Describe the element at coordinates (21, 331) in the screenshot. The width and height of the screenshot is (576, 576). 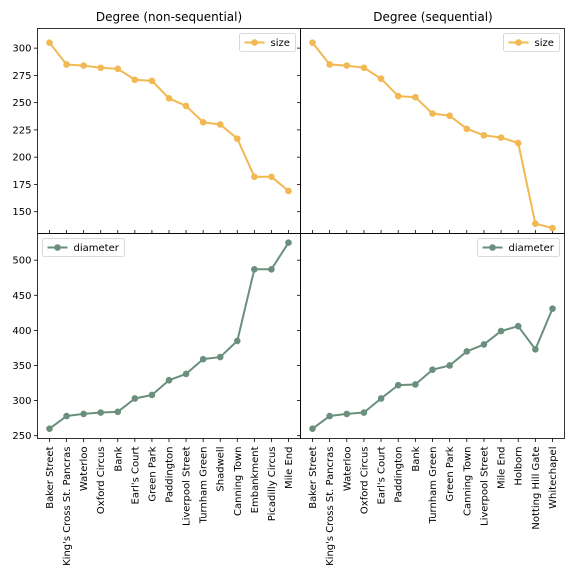
I see `y-tick-label: 400` at that location.